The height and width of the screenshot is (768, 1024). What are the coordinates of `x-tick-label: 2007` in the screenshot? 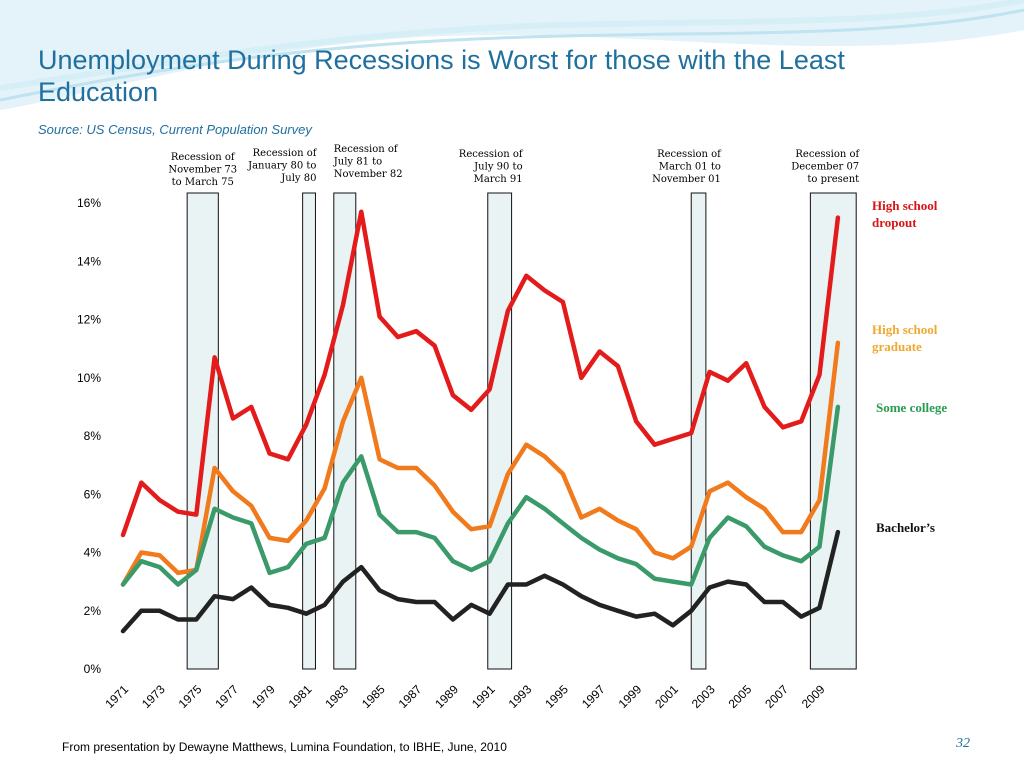 It's located at (776, 696).